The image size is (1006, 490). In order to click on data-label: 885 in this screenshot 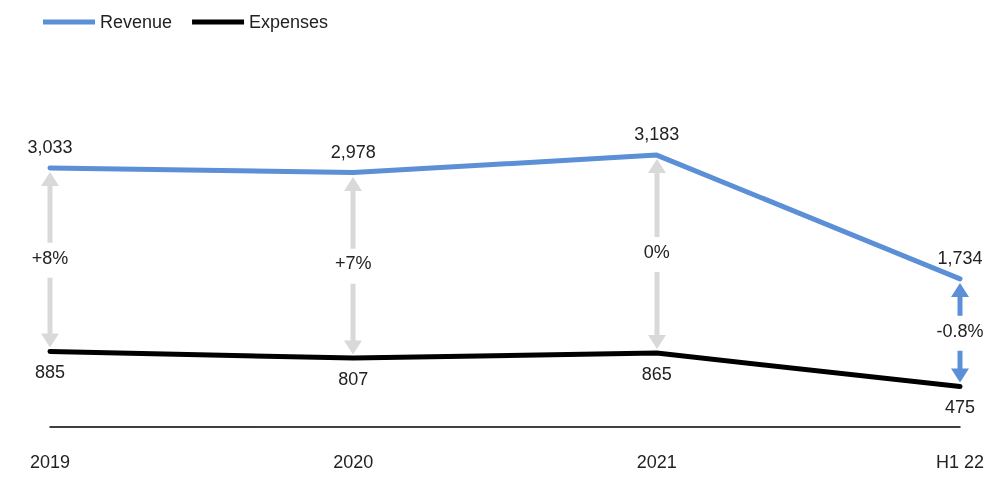, I will do `click(50, 372)`.